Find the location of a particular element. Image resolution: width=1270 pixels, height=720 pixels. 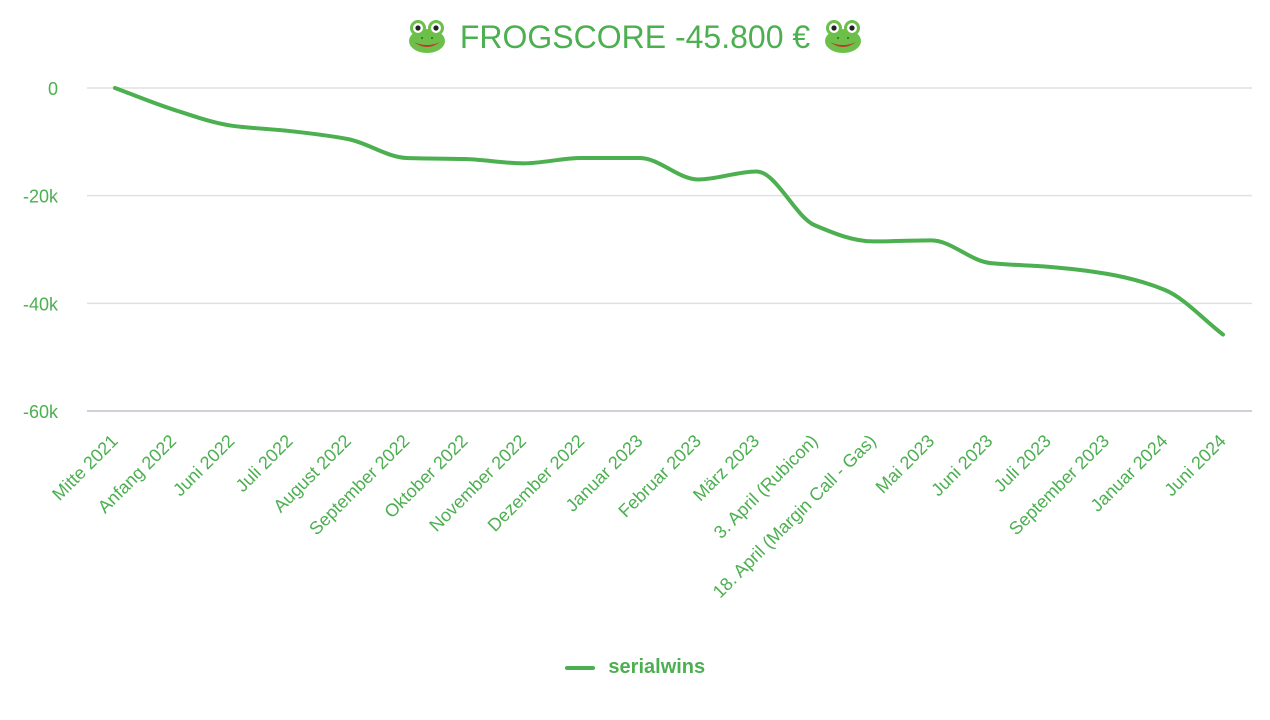

x-tick-label: Juni 2023 is located at coordinates (961, 465).